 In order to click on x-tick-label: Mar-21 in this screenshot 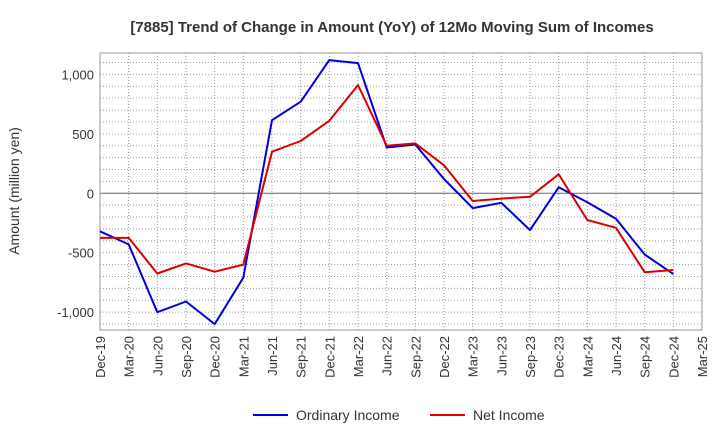, I will do `click(243, 356)`.